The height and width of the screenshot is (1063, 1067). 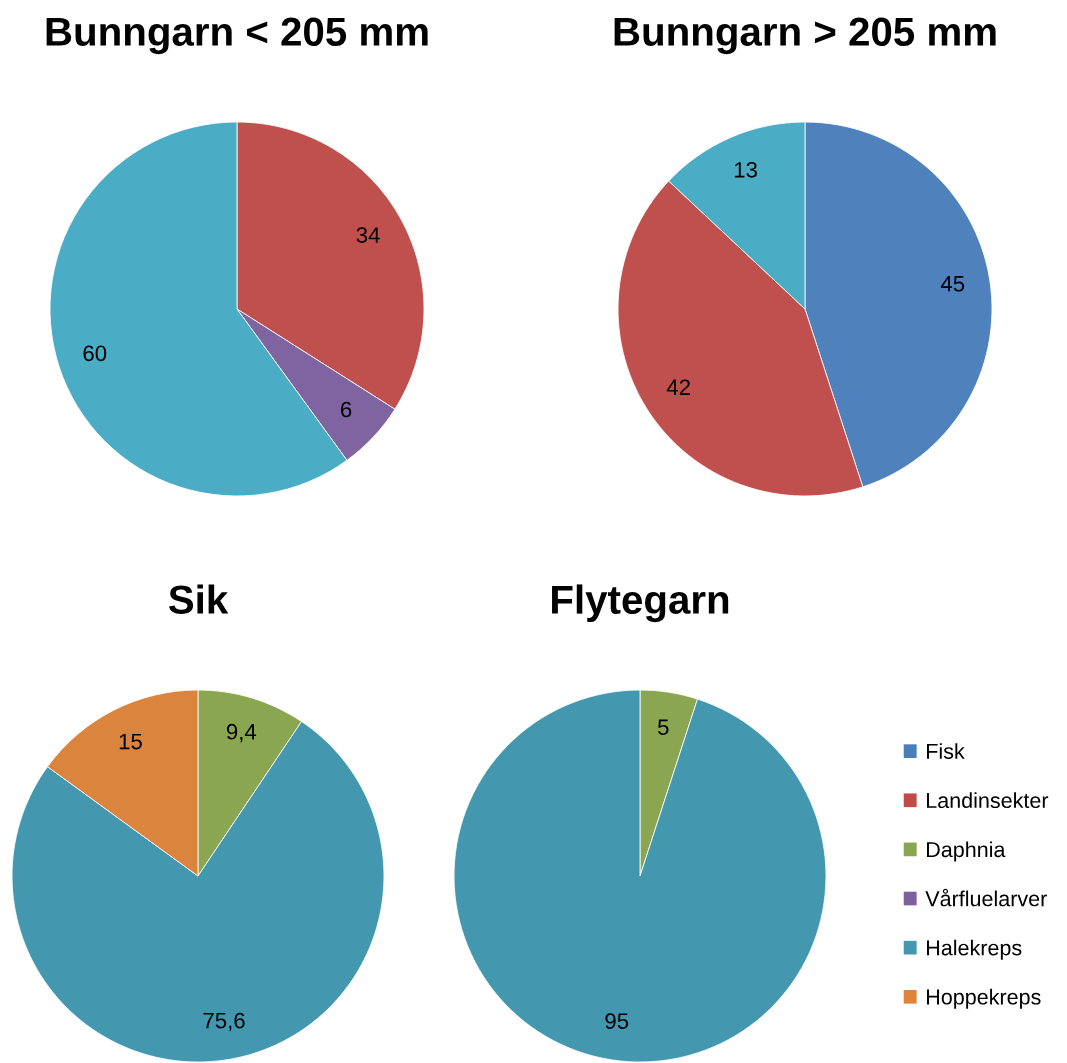 I want to click on chart-title: Bunngarn > 205 mm, so click(x=805, y=36).